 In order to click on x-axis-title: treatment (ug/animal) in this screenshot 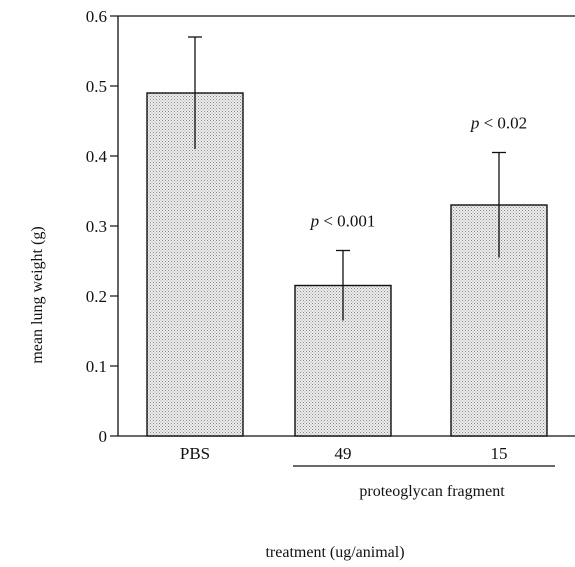, I will do `click(334, 552)`.